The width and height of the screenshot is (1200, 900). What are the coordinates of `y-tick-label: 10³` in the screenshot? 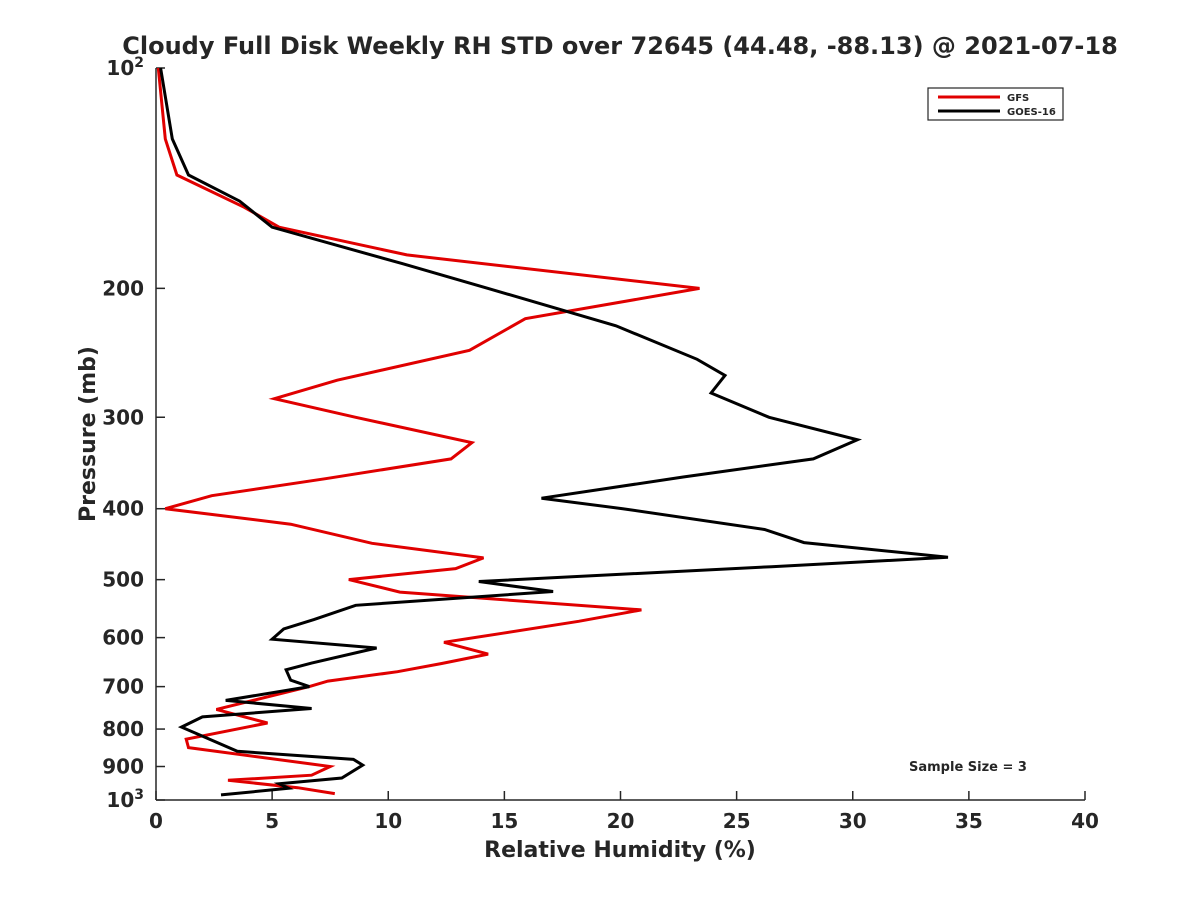 It's located at (125, 799).